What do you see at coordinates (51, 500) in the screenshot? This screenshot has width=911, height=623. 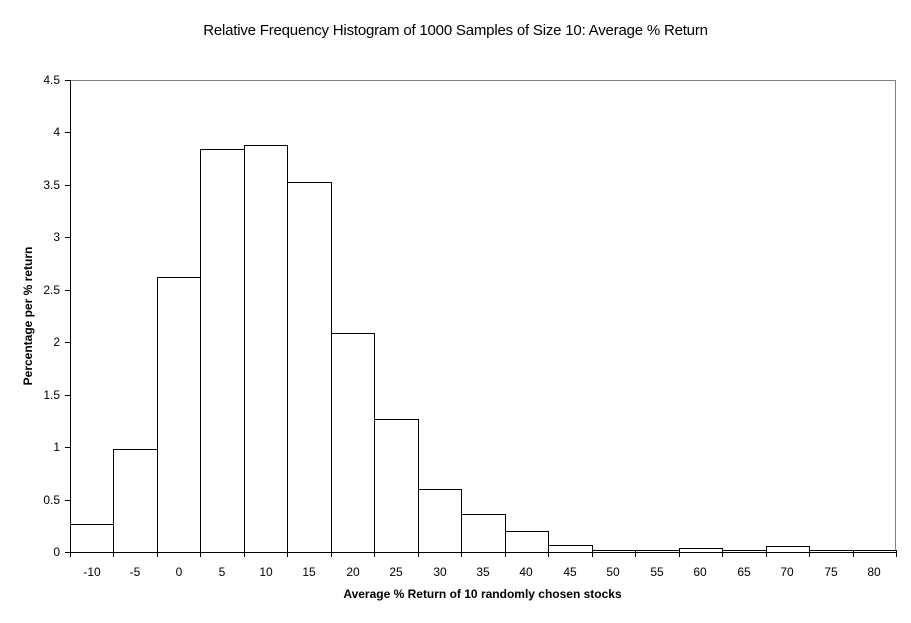 I see `y-tick-label: 0.5` at bounding box center [51, 500].